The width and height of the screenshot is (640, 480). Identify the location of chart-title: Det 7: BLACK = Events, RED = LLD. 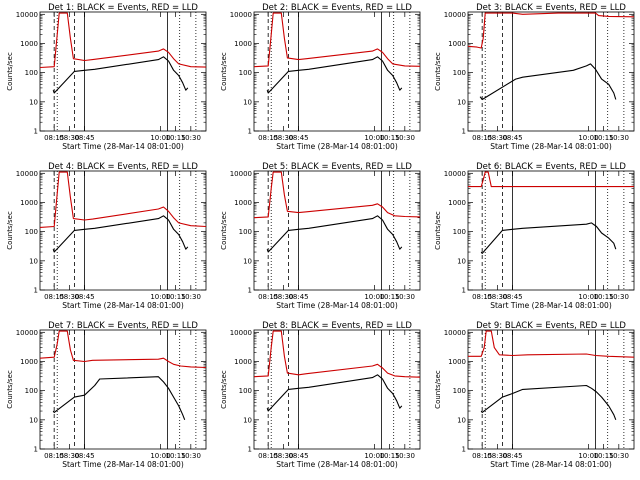
(123, 326).